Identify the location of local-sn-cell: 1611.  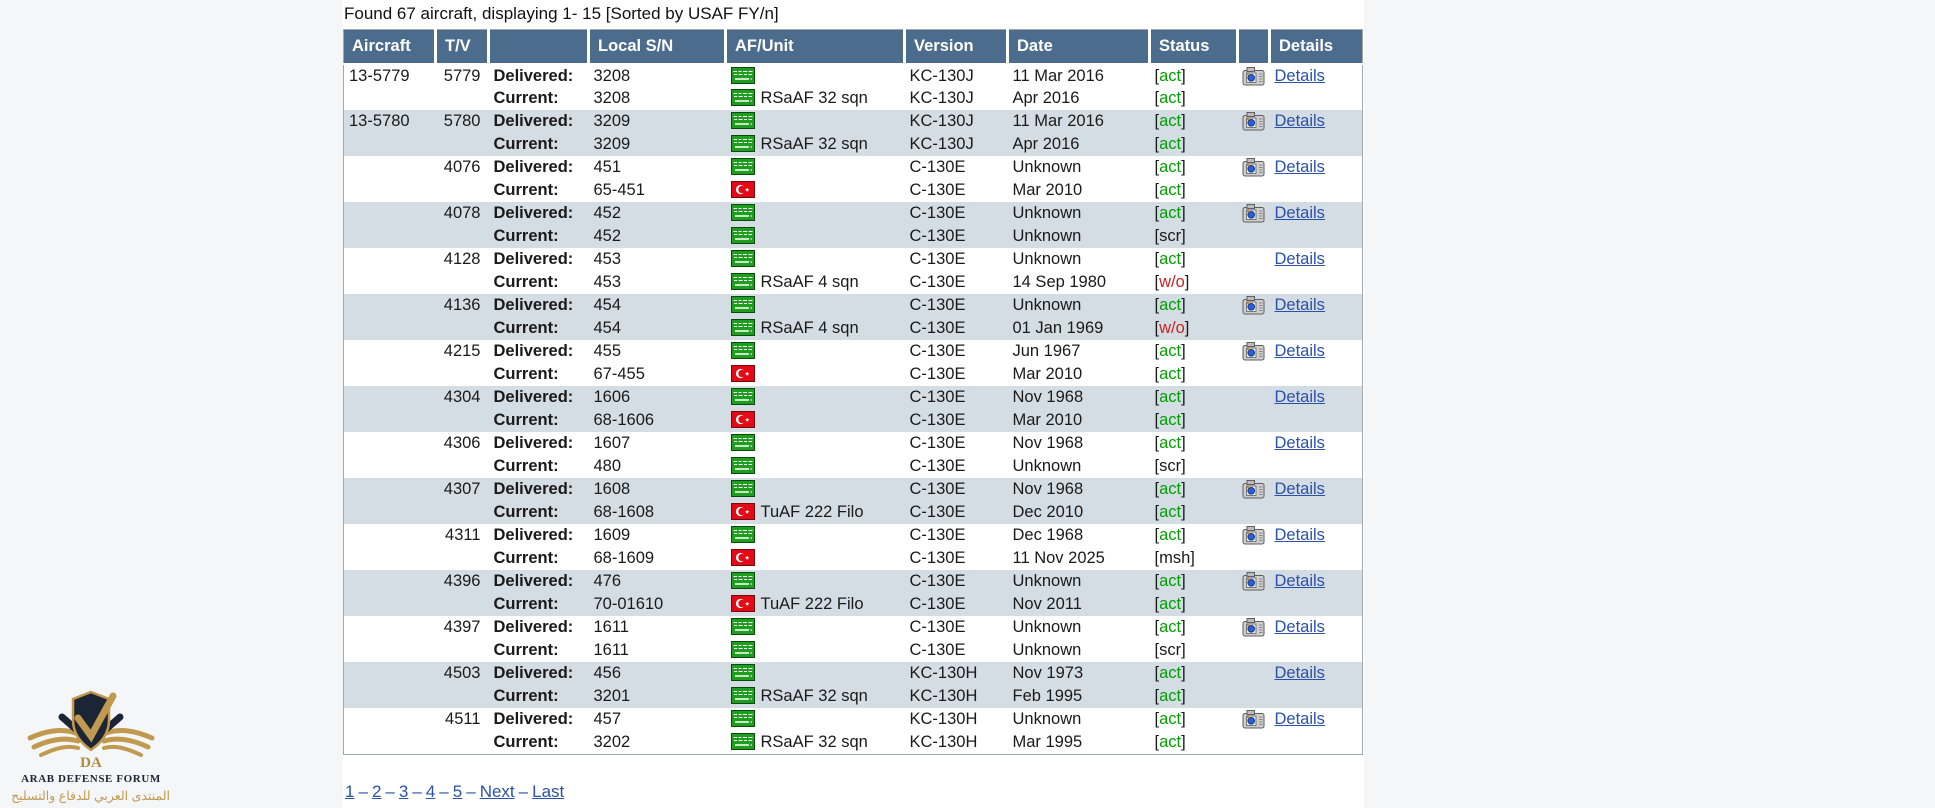
(611, 627).